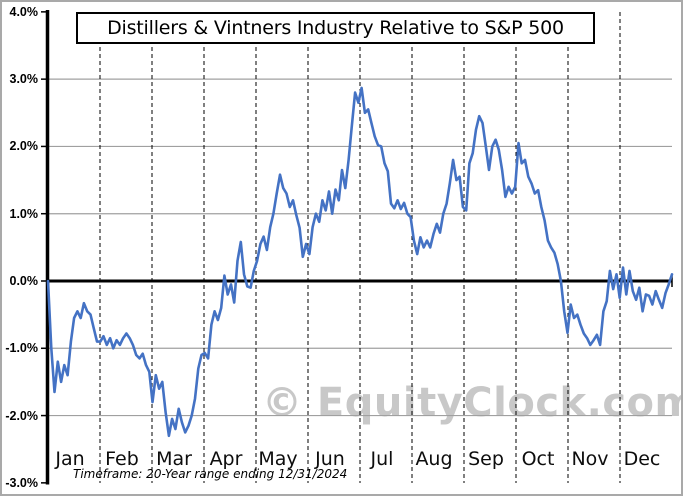 The width and height of the screenshot is (683, 496). What do you see at coordinates (590, 459) in the screenshot?
I see `month-label: Nov` at bounding box center [590, 459].